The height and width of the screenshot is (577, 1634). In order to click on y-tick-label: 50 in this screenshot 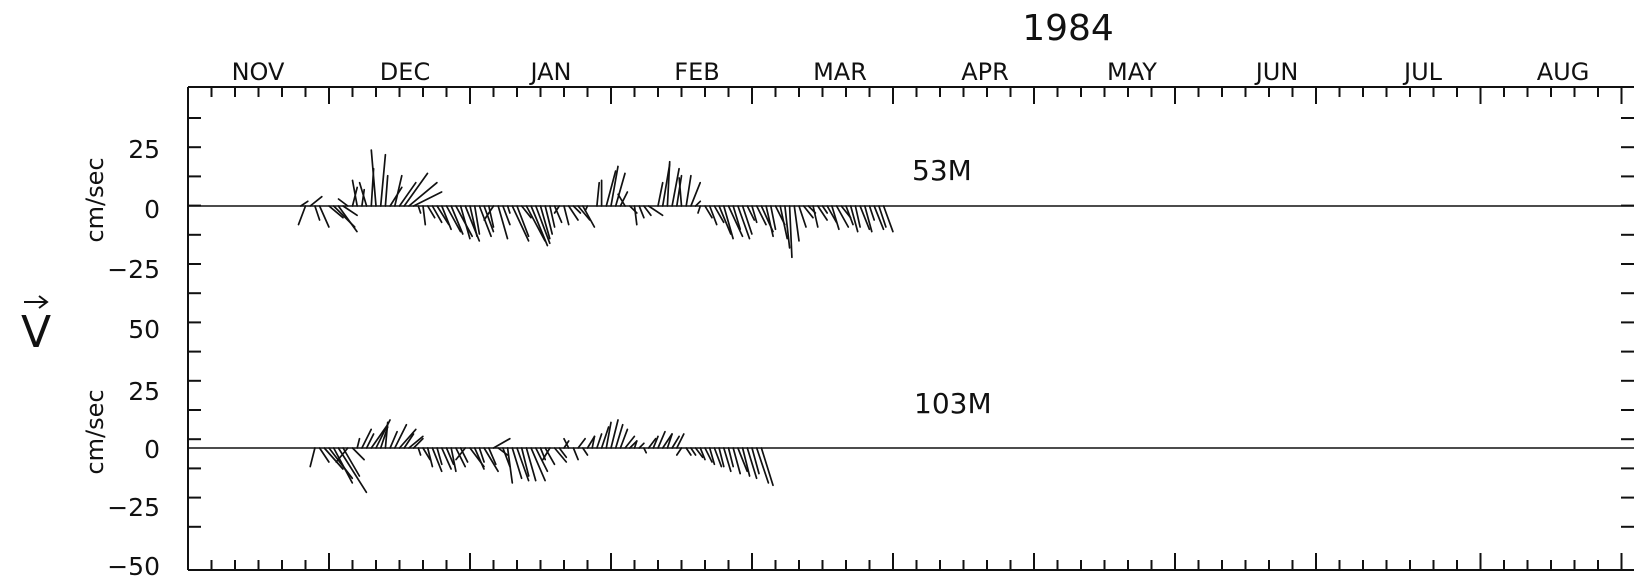, I will do `click(144, 329)`.